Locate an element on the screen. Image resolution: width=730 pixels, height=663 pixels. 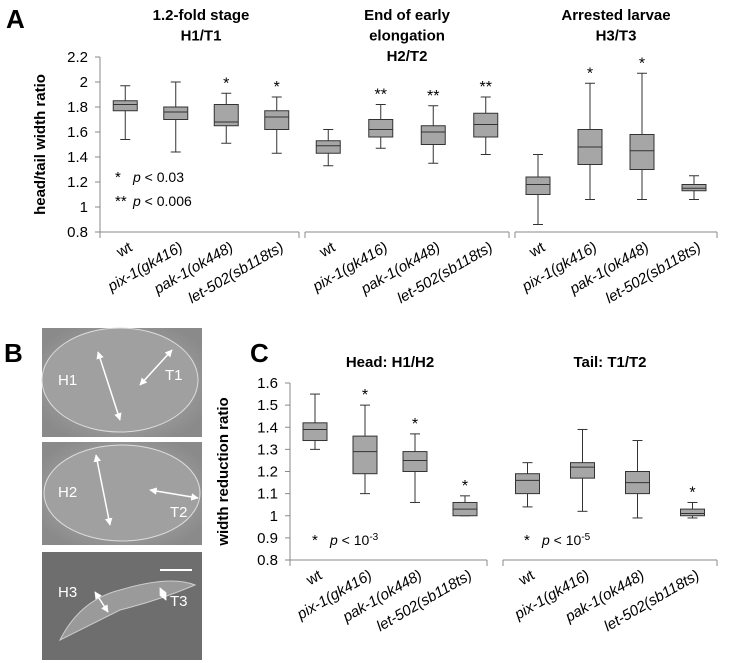
group-title: Tail: T1/T2 is located at coordinates (609, 362).